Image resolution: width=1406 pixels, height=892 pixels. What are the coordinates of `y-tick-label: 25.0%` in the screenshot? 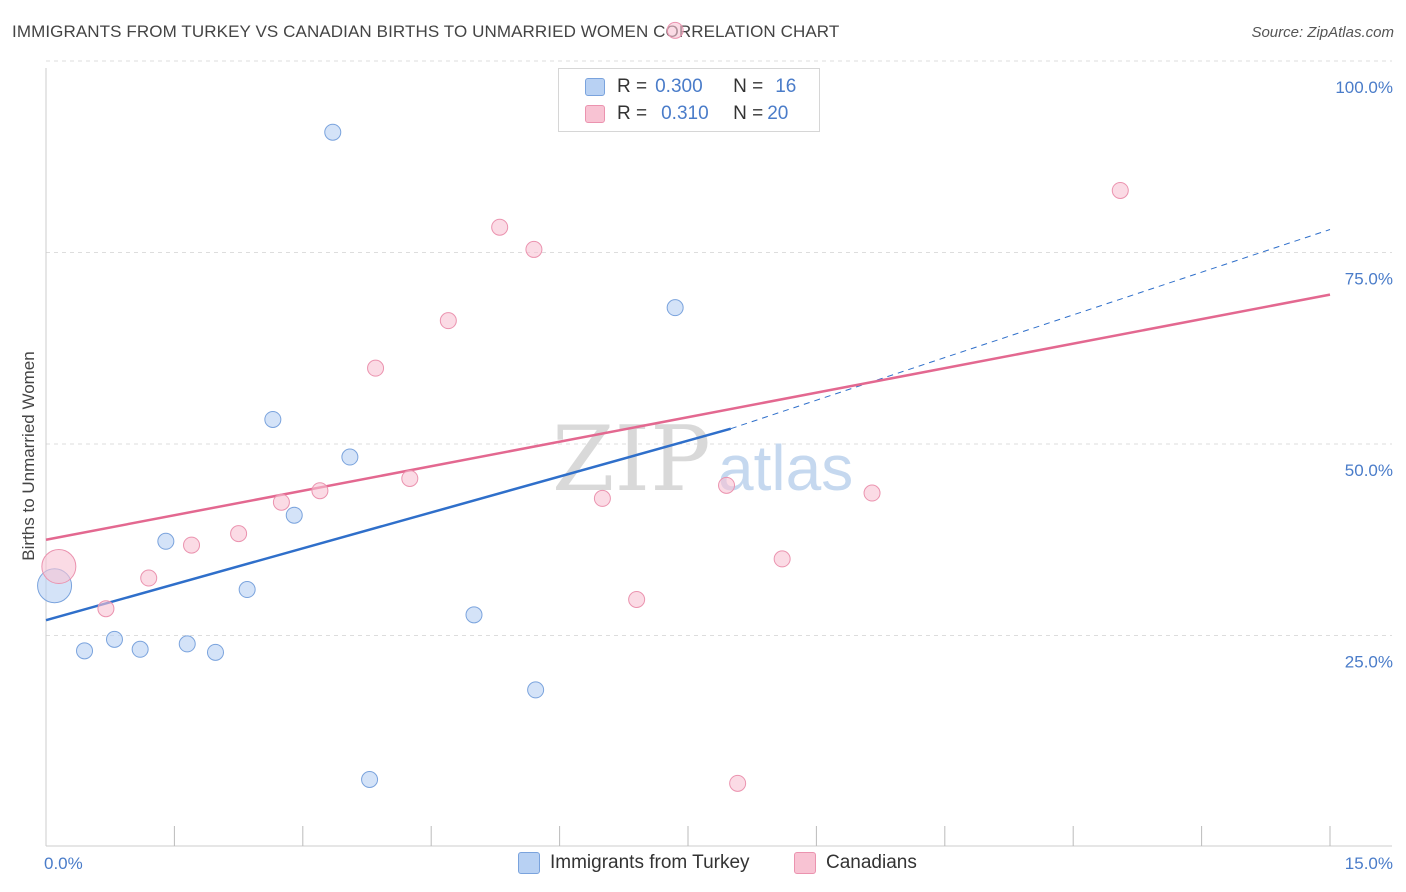 It's located at (1369, 662).